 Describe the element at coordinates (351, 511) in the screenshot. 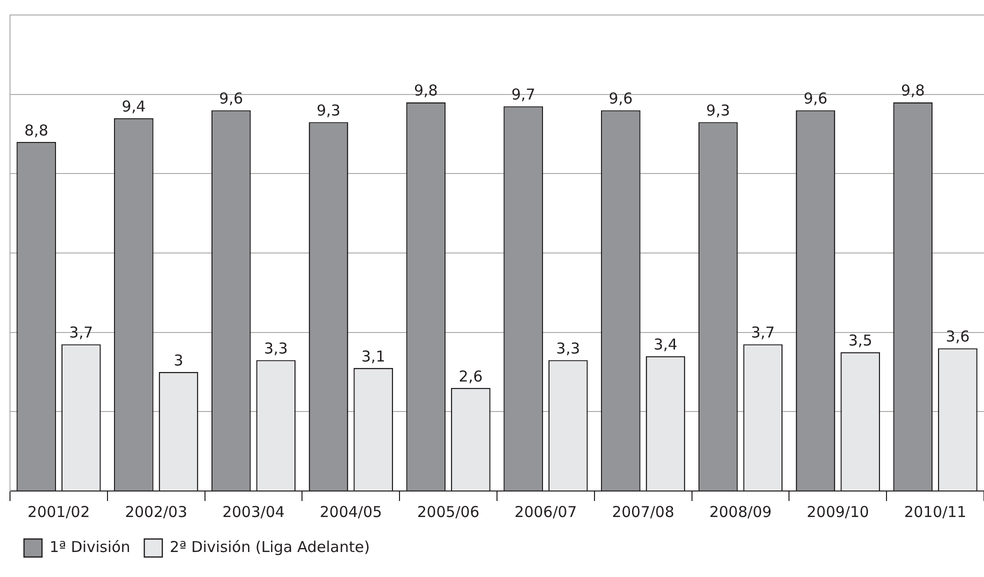

I see `x-tick-label: 2004/05` at that location.